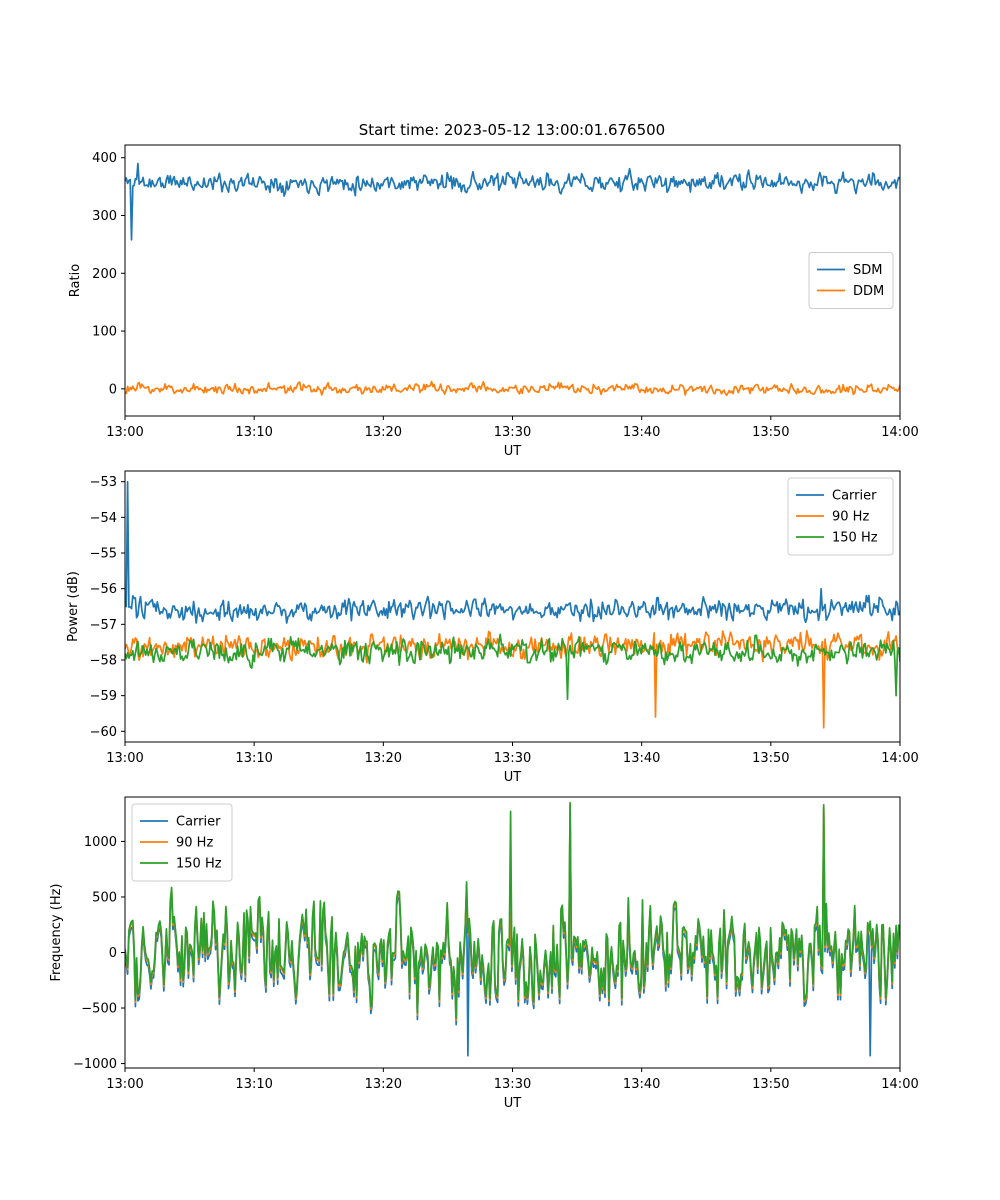 Image resolution: width=1000 pixels, height=1200 pixels. I want to click on series-line-sdm, so click(512, 201).